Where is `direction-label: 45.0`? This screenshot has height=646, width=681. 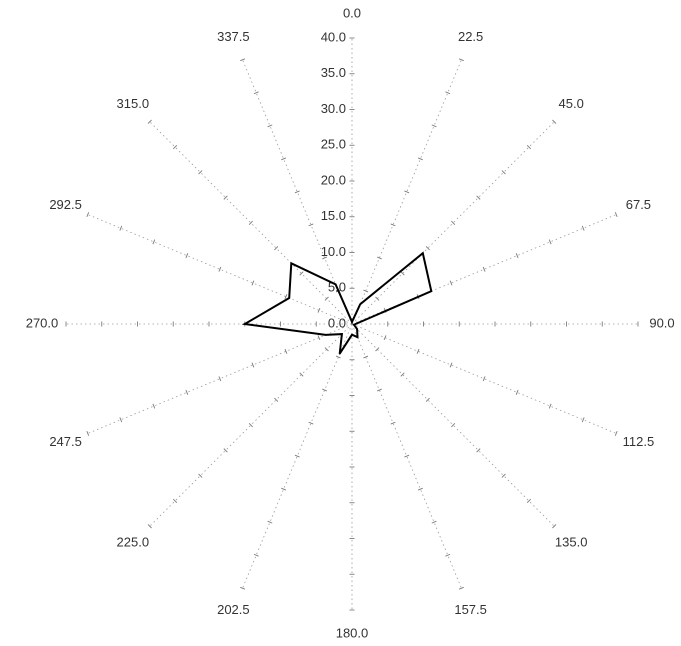 direction-label: 45.0 is located at coordinates (571, 103).